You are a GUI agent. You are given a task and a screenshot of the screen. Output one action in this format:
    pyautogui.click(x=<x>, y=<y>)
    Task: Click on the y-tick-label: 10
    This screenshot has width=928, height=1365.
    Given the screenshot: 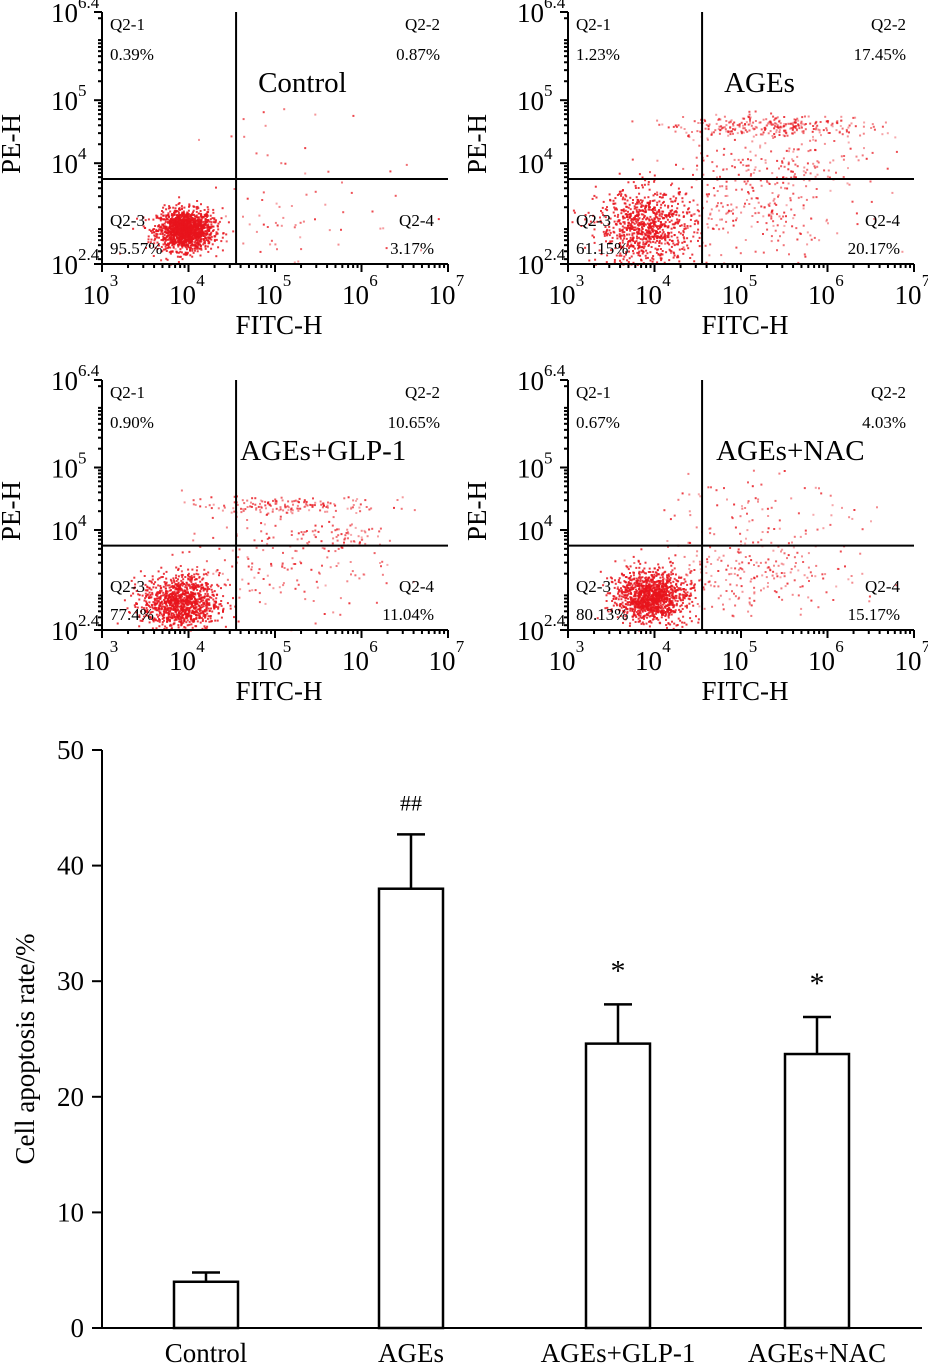 What is the action you would take?
    pyautogui.click(x=64, y=381)
    